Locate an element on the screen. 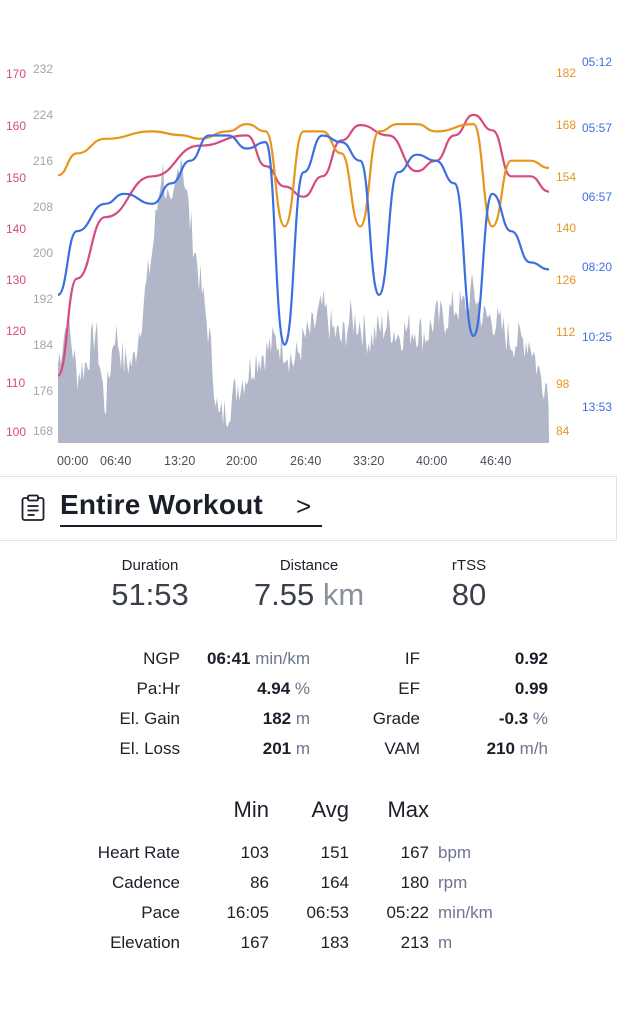 This screenshot has width=618, height=1024. distance-label: Distance is located at coordinates (309, 565).